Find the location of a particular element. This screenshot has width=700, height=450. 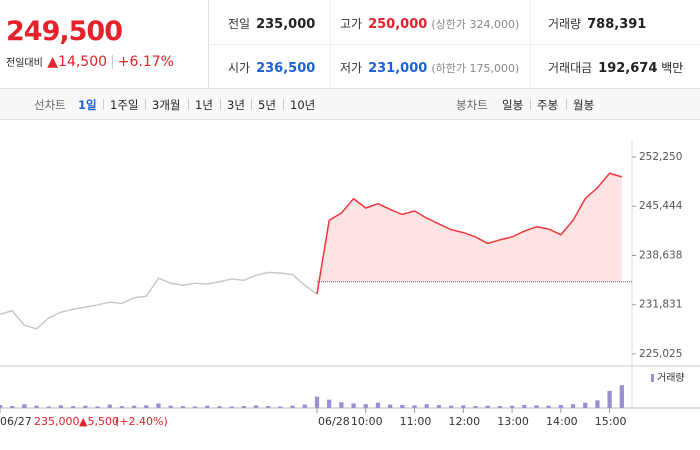

price-box: 249,500 전일대비 ▲14,500 | +6.17% is located at coordinates (104, 44).